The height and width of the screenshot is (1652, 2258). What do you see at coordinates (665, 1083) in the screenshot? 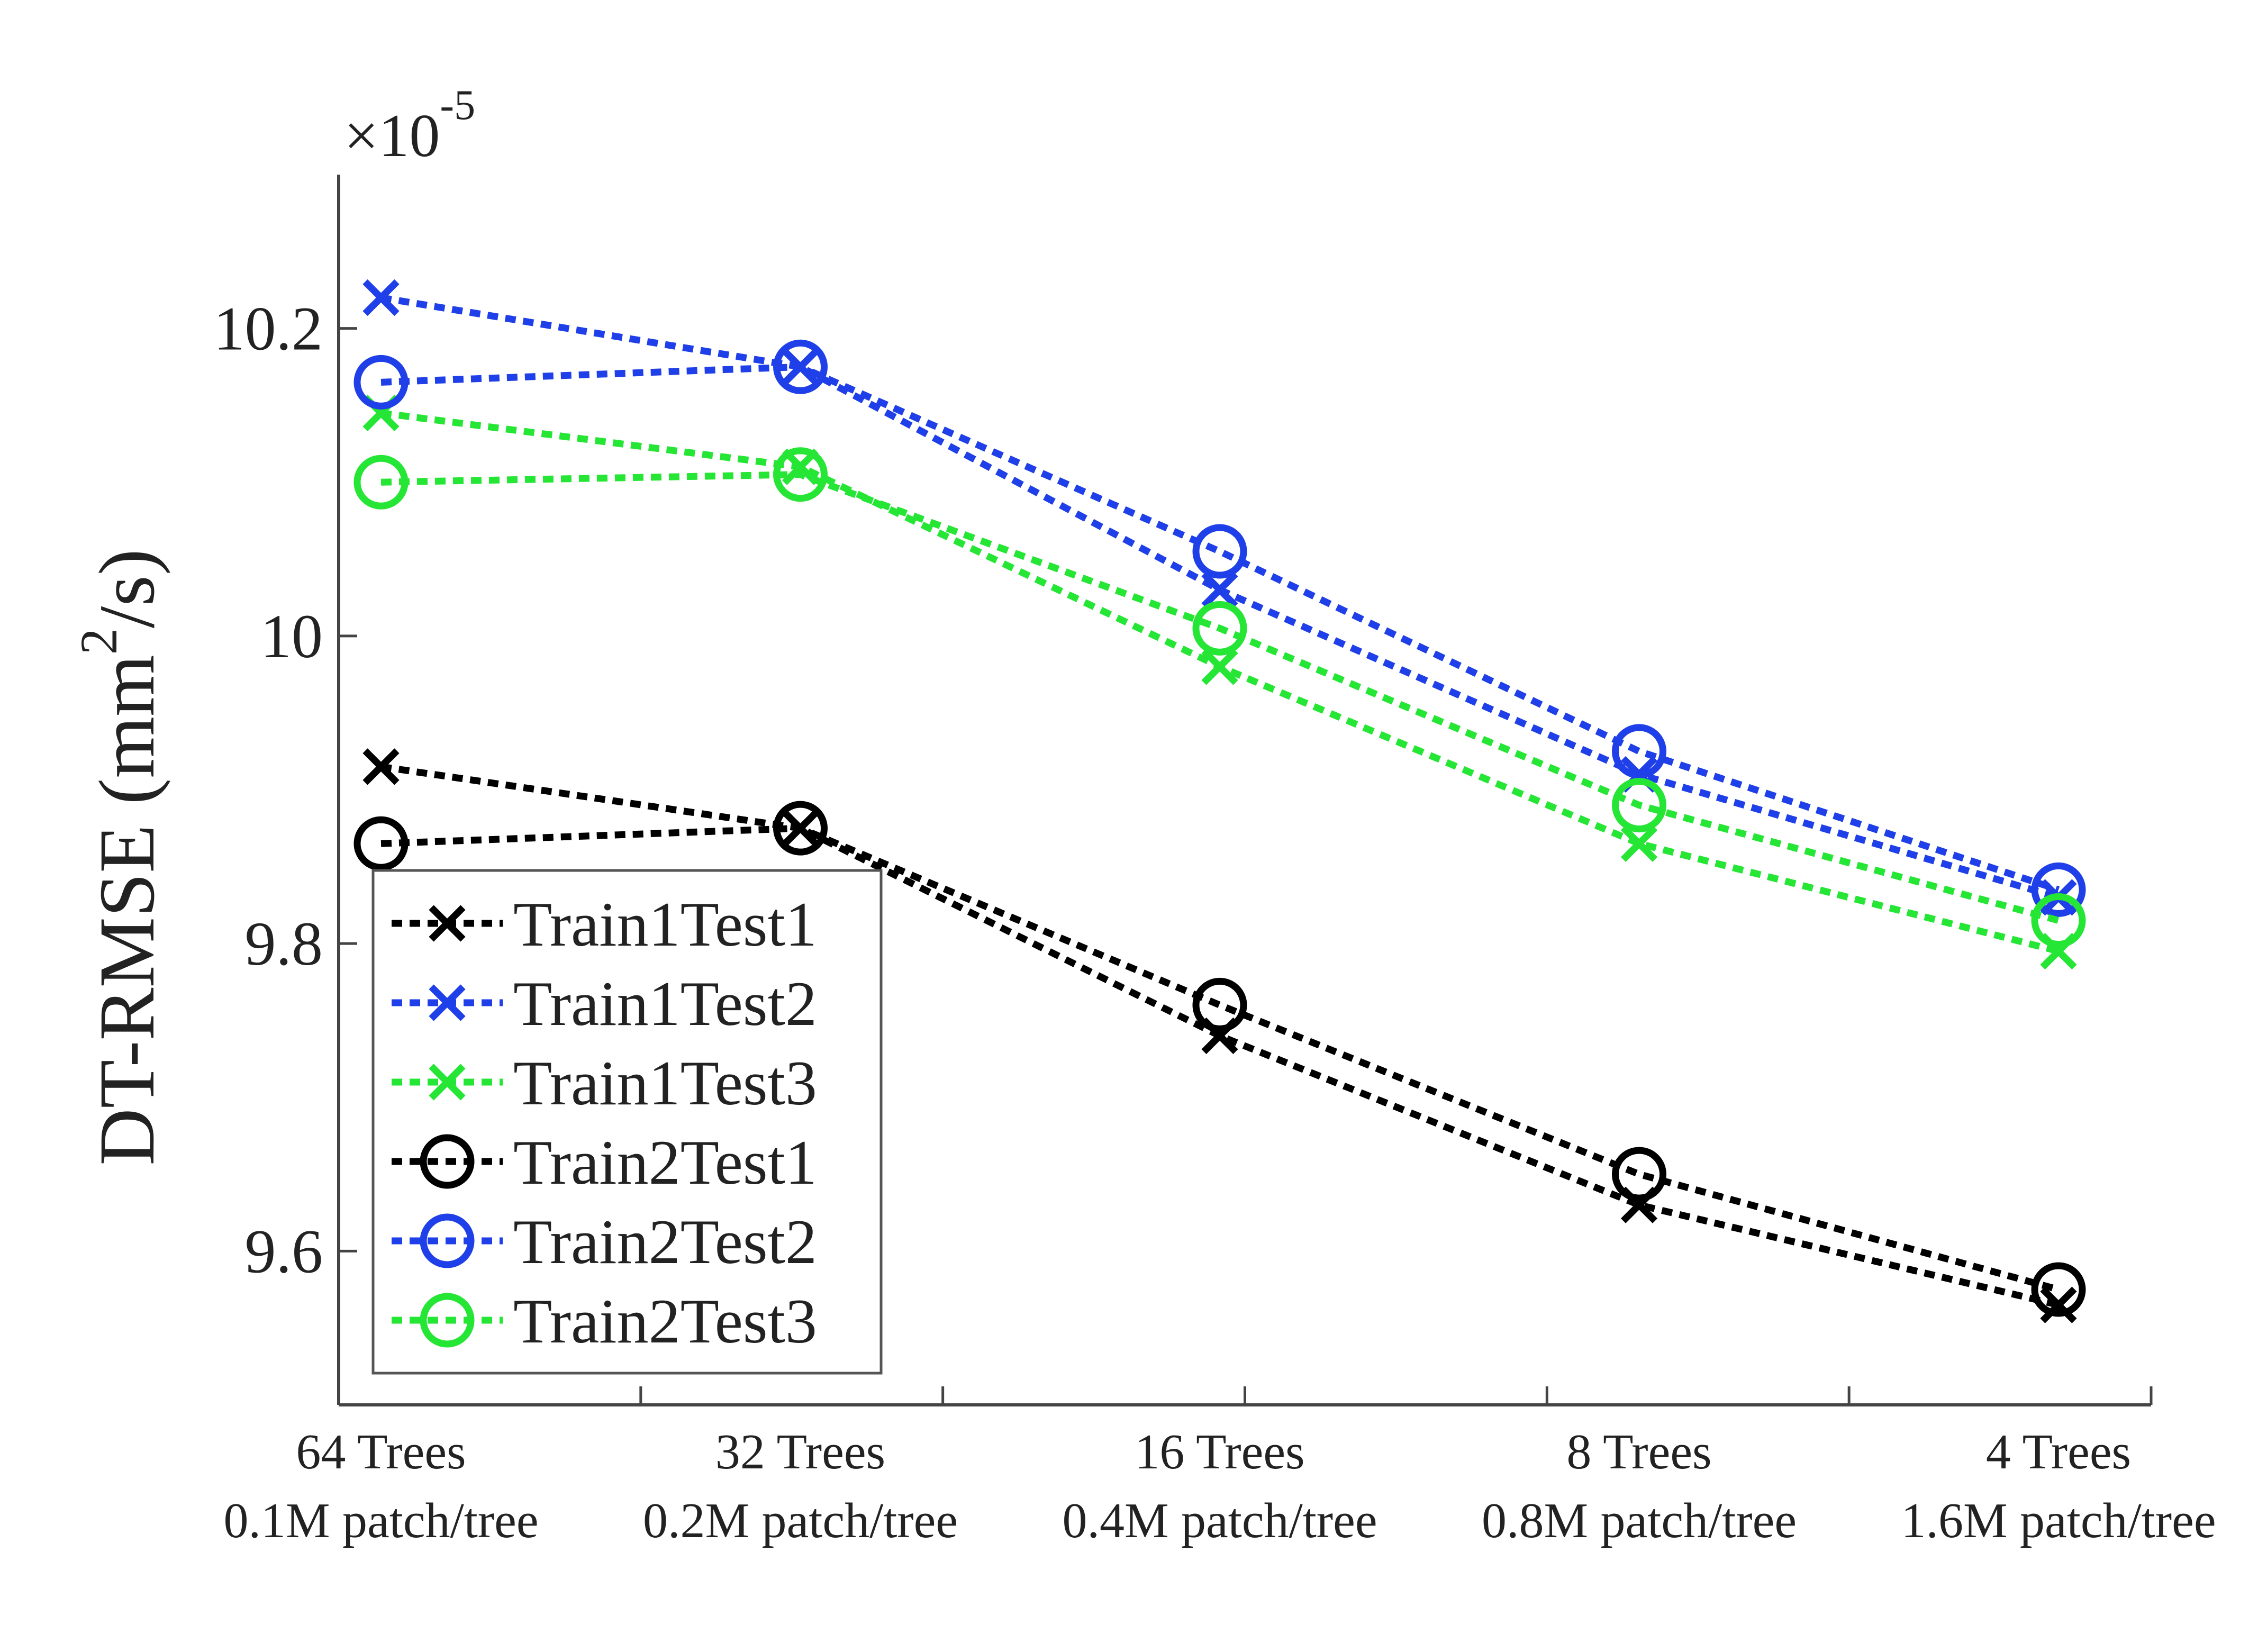
I see `legend-label-train1test3: Train1Test3` at bounding box center [665, 1083].